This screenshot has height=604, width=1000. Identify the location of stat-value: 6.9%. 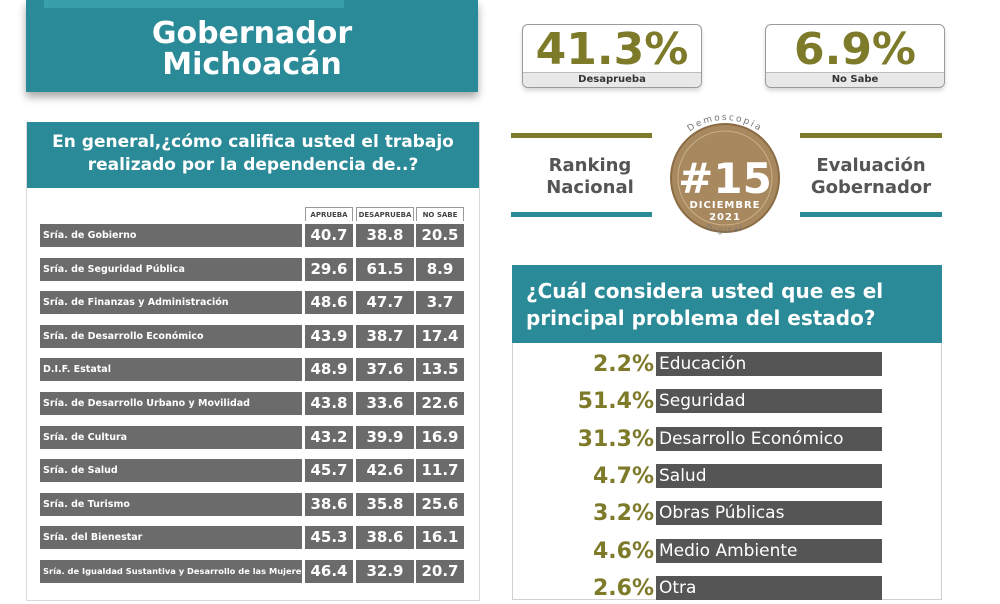
(855, 49).